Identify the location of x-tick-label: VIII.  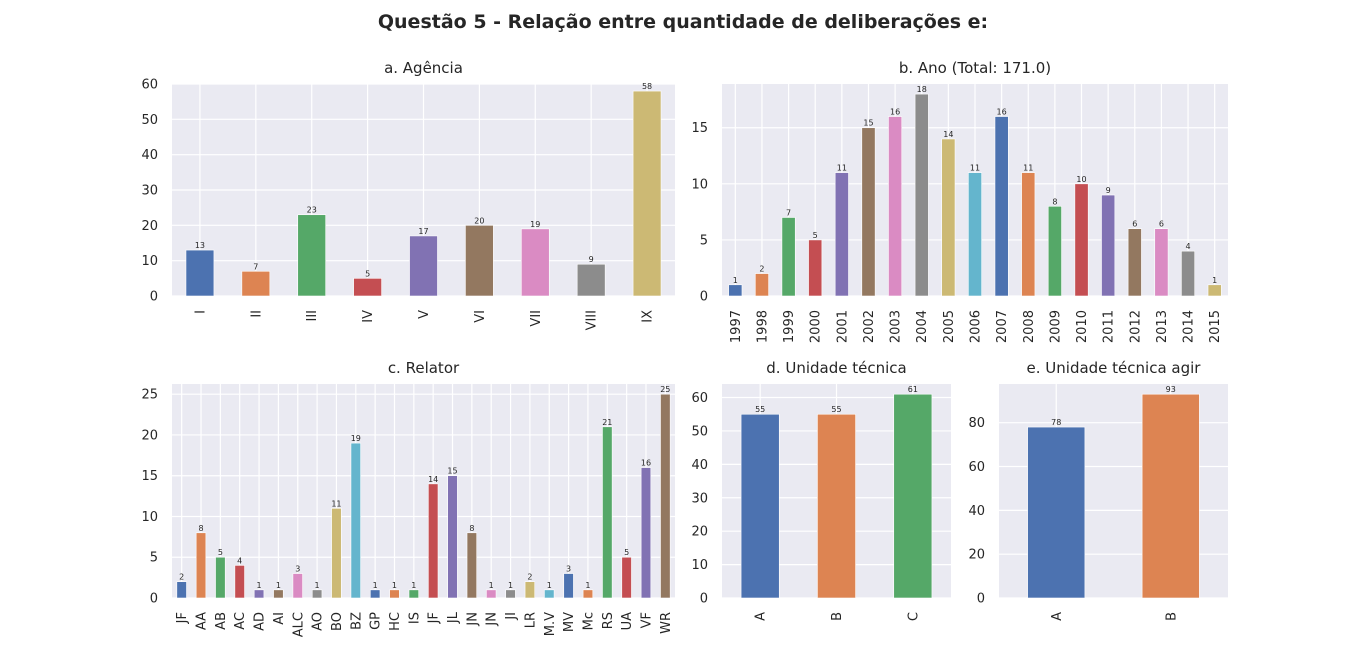
(592, 320).